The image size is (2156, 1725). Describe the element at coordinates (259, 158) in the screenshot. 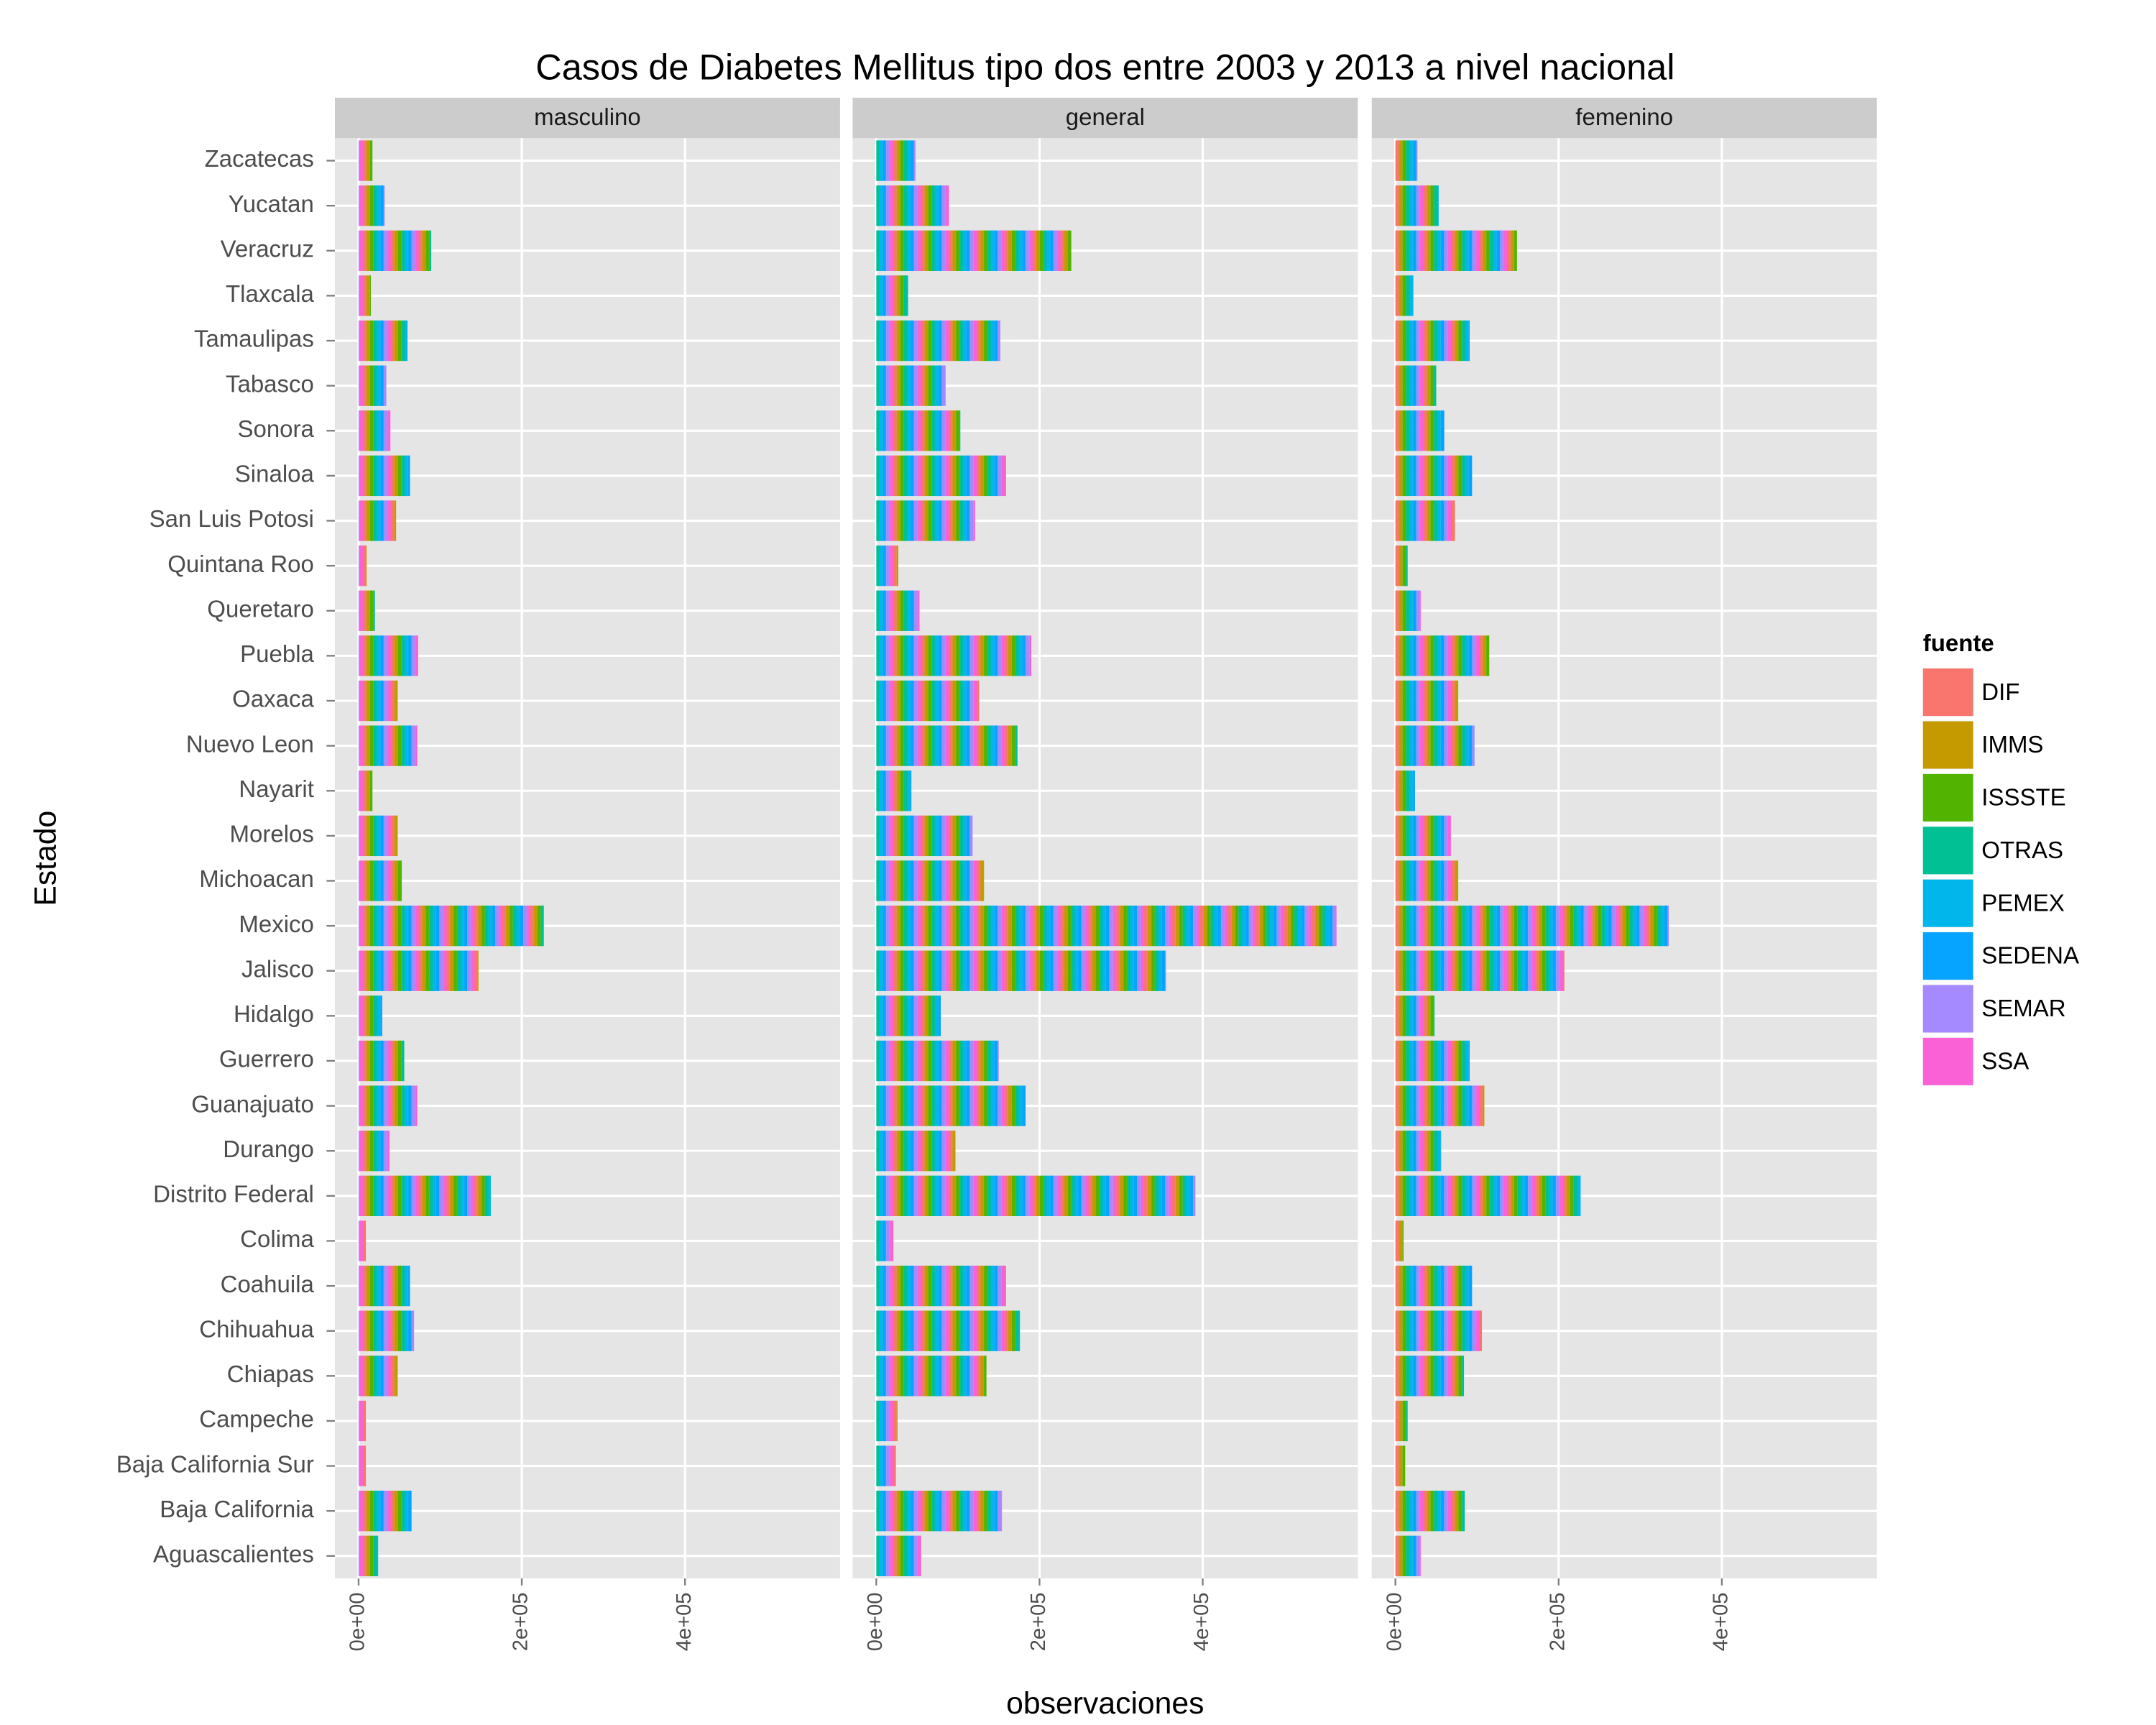

I see `y-tick-label: Zacatecas` at that location.